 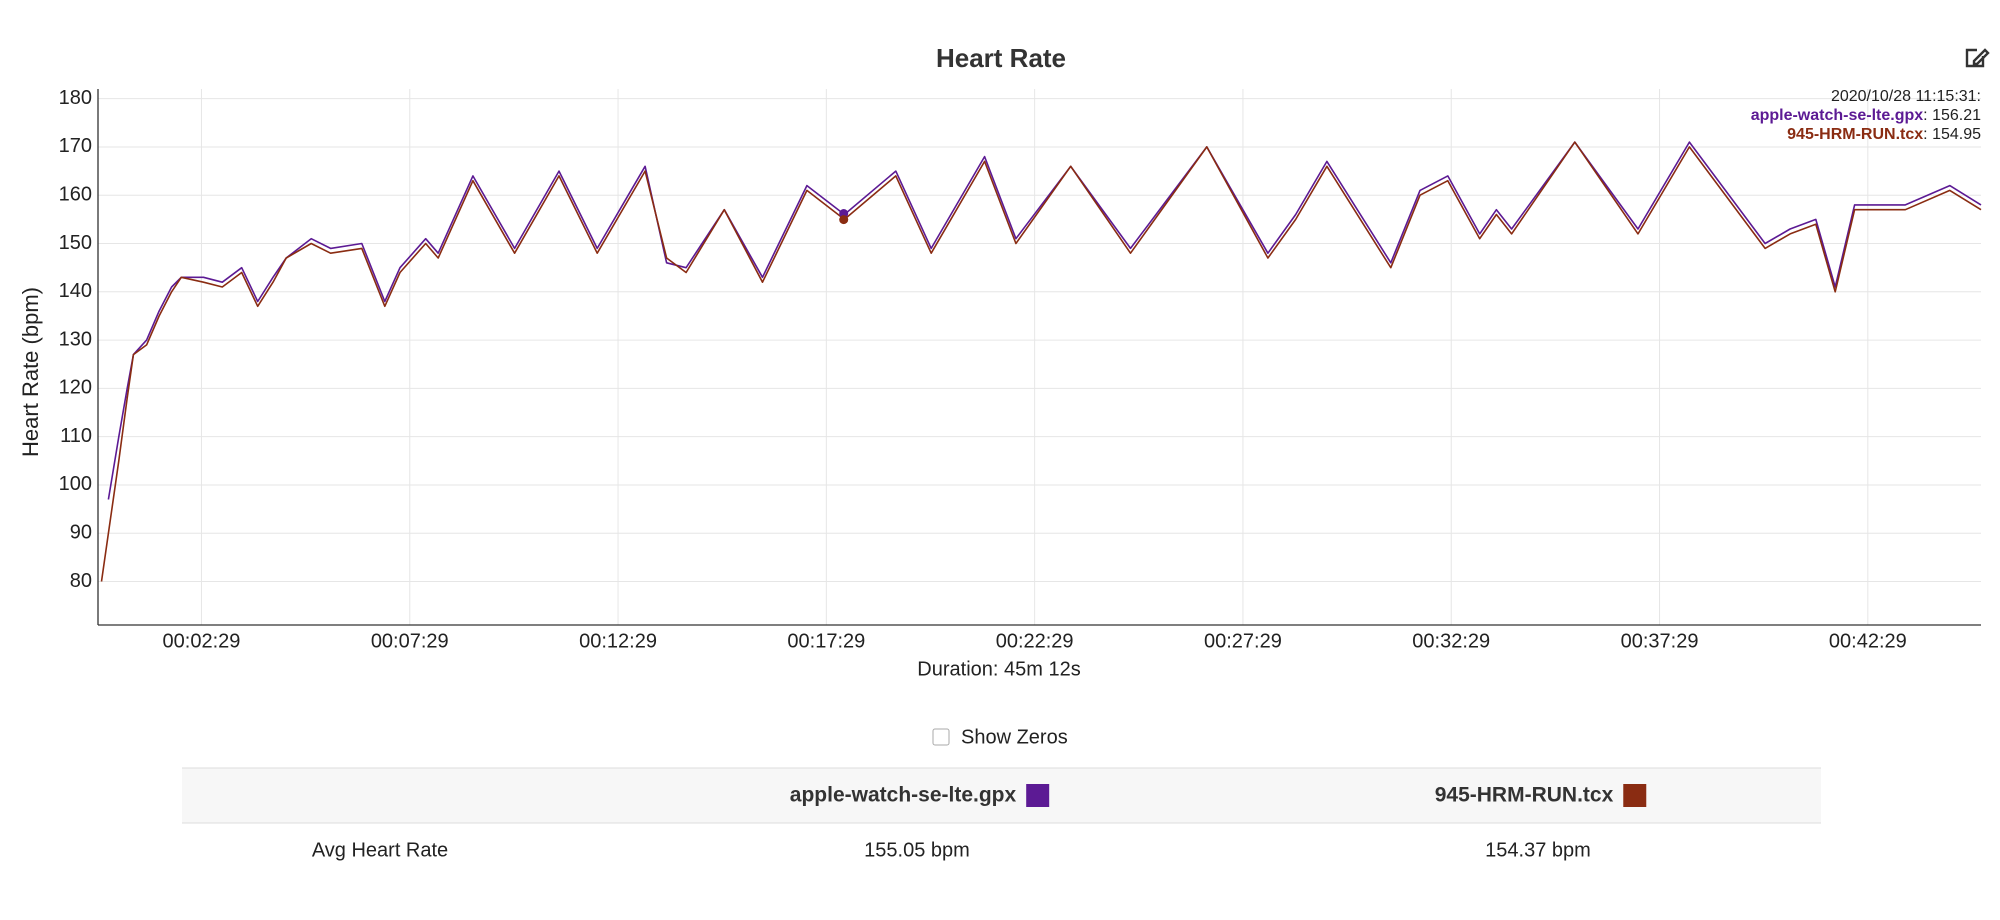 I want to click on tooltip-entry: 945-HRM-RUN.tcx: 154.95, so click(x=1884, y=134).